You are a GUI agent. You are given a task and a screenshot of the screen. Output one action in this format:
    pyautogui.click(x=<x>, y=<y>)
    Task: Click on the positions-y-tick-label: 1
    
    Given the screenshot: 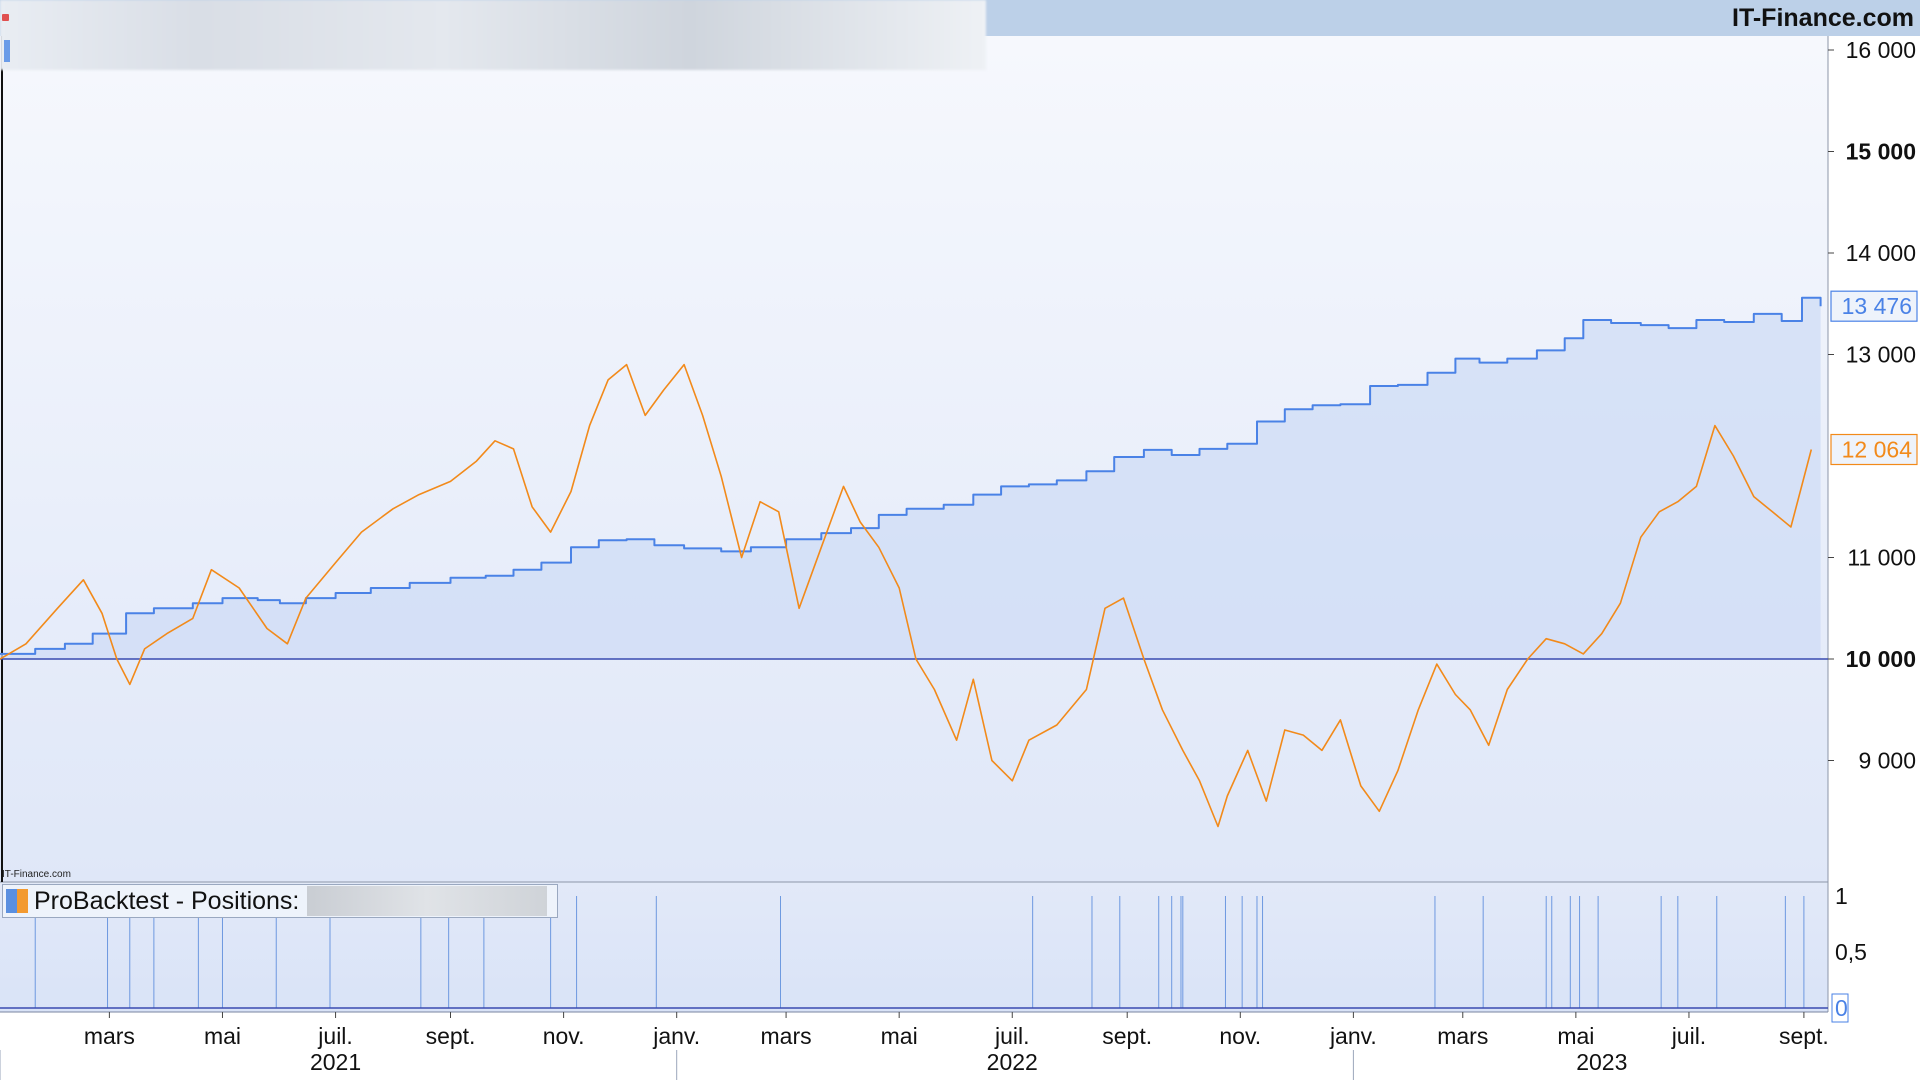 What is the action you would take?
    pyautogui.click(x=1841, y=896)
    